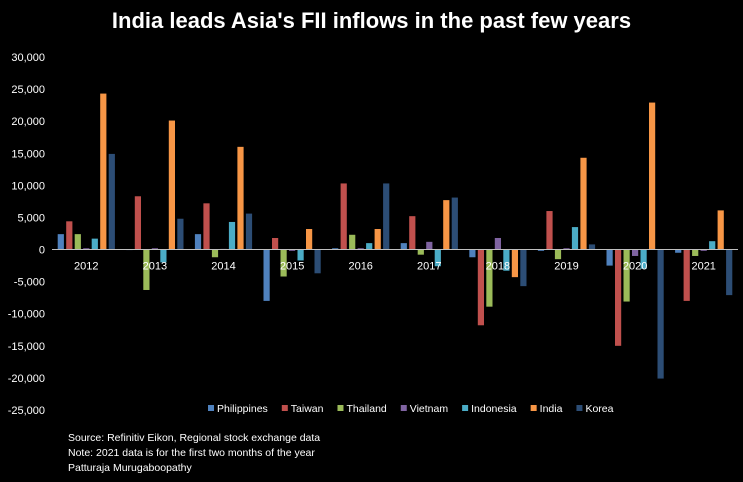  Describe the element at coordinates (523, 268) in the screenshot. I see `bar-korea-2018` at that location.